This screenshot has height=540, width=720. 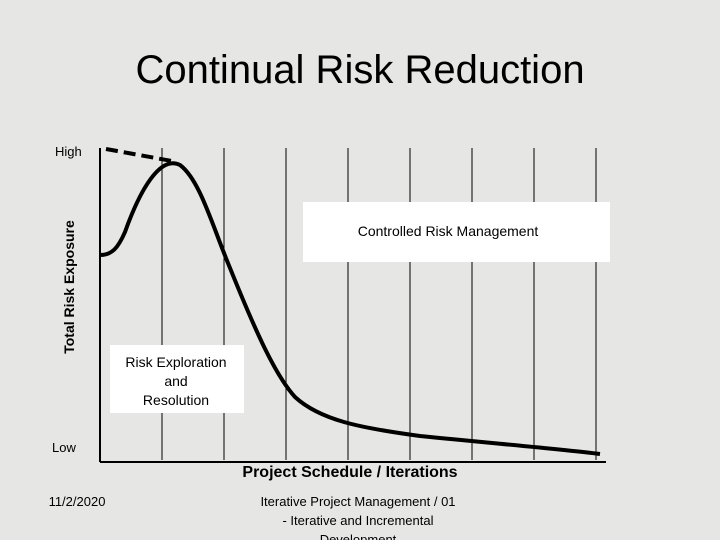 What do you see at coordinates (69, 287) in the screenshot?
I see `y-axis-label: Total Risk Exposure` at bounding box center [69, 287].